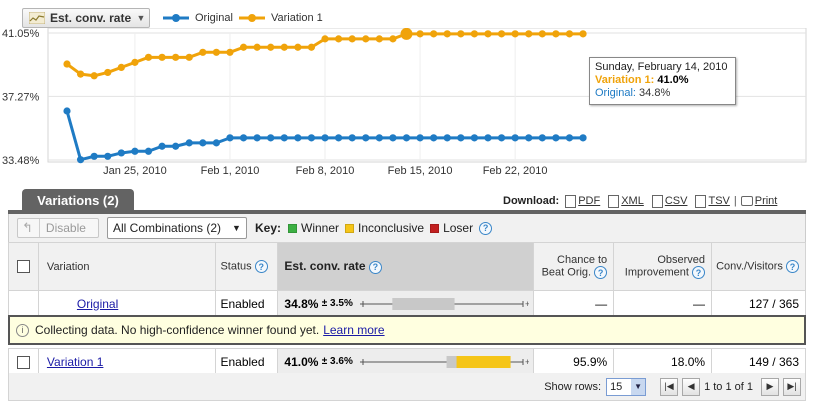 This screenshot has height=417, width=829. I want to click on range-plus: +, so click(527, 362).